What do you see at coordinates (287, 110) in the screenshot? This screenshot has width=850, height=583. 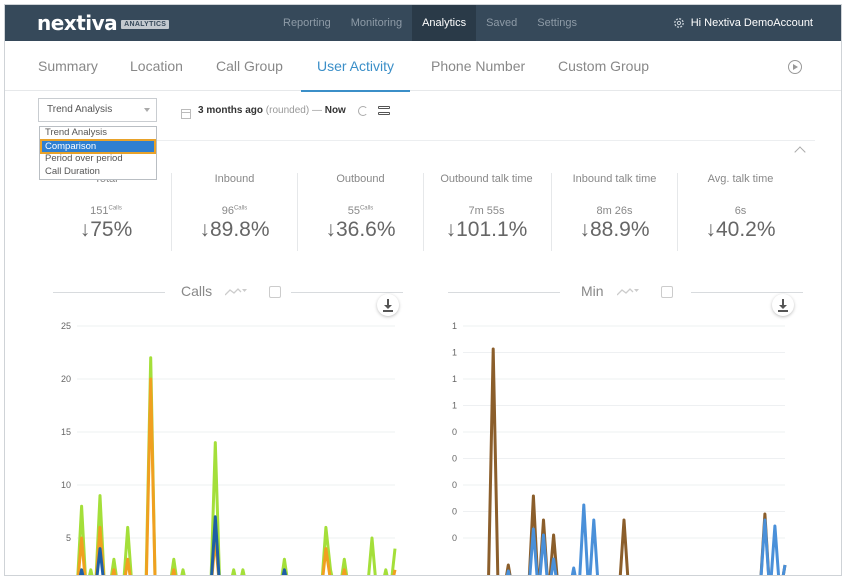 I see `date-qualifier: (rounded)` at bounding box center [287, 110].